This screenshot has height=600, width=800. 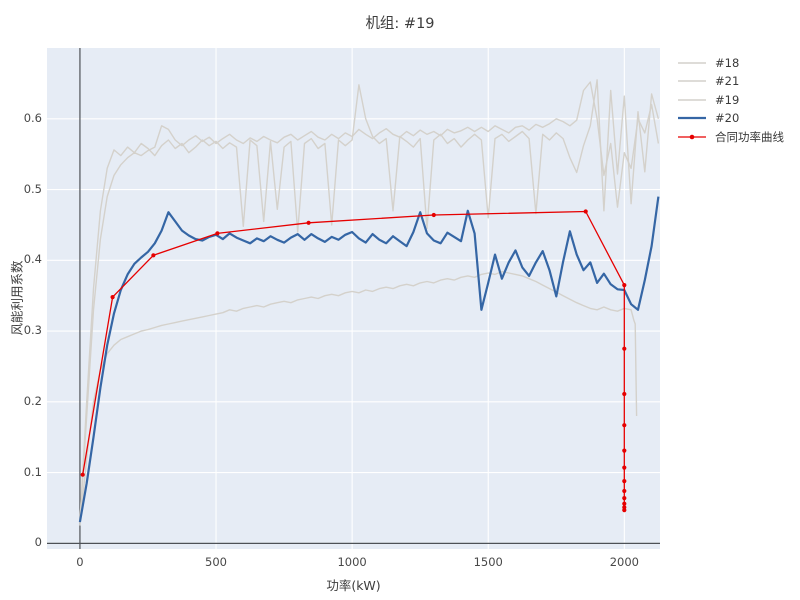 What do you see at coordinates (488, 562) in the screenshot?
I see `x-tick-label: 1500` at bounding box center [488, 562].